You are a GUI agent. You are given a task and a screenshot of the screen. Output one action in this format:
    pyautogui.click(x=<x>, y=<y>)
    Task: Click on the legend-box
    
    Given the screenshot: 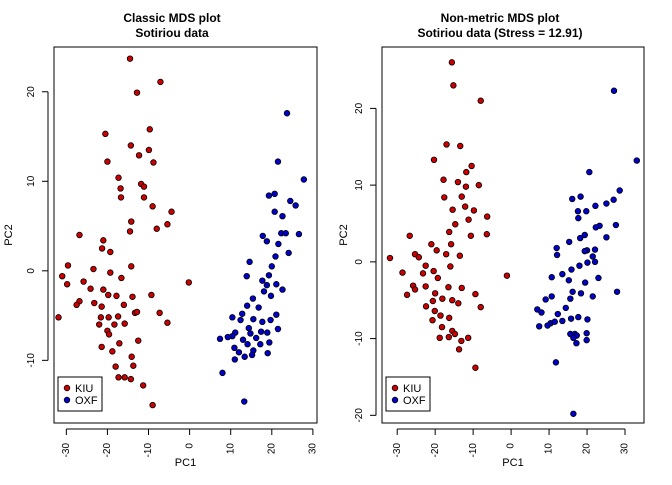 What is the action you would take?
    pyautogui.click(x=408, y=394)
    